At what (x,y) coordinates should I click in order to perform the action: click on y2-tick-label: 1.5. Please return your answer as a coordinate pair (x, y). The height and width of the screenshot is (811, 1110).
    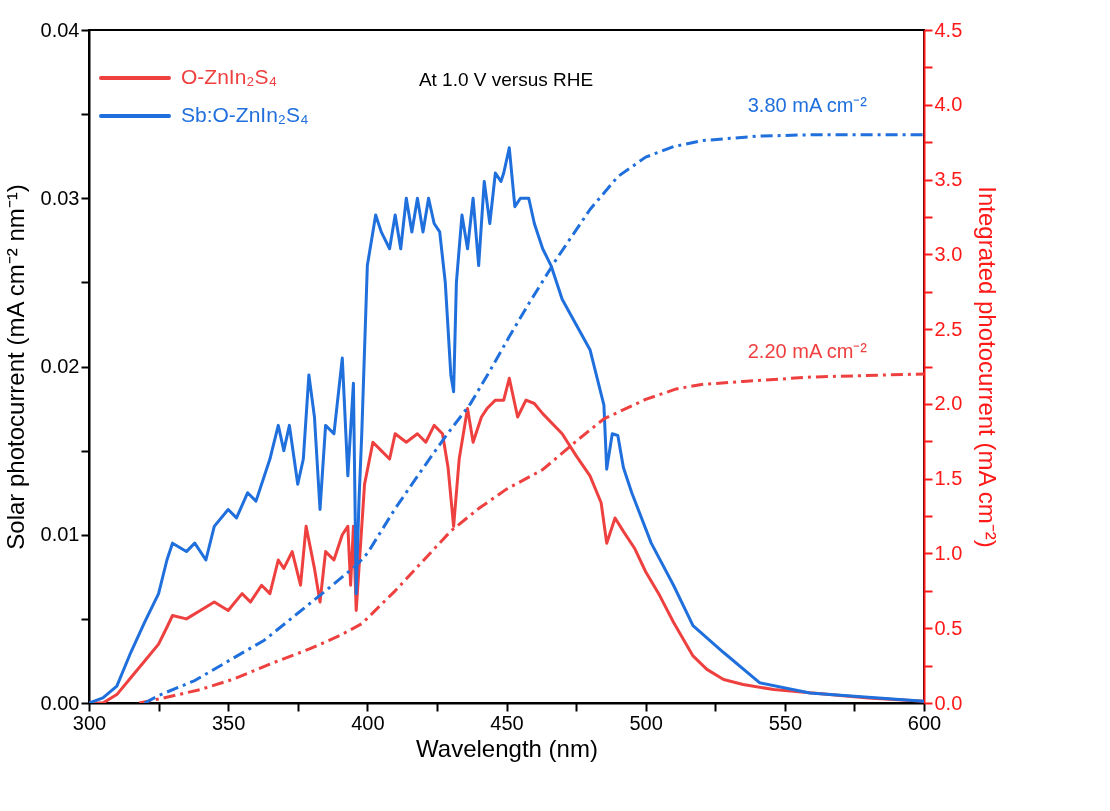
    Looking at the image, I should click on (948, 478).